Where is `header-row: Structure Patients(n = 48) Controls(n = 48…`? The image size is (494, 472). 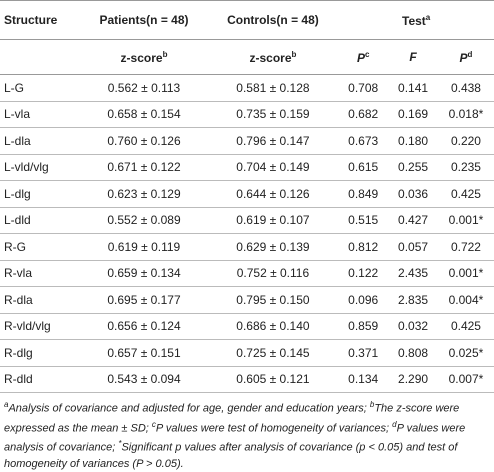
header-row: Structure Patients(n = 48) Controls(n = 48… is located at coordinates (247, 20).